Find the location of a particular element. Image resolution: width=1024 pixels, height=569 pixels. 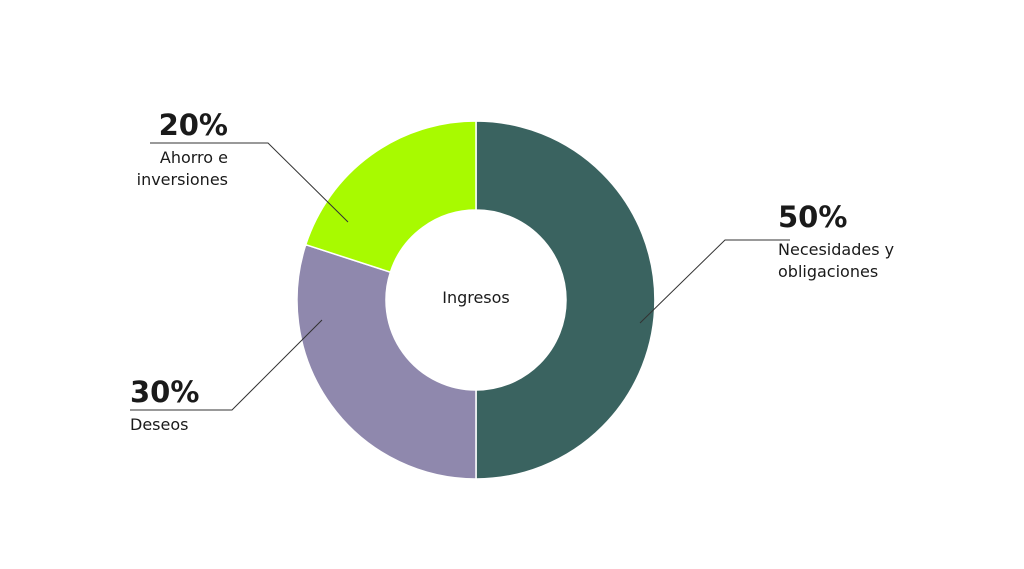

value-label: 30% is located at coordinates (165, 392).